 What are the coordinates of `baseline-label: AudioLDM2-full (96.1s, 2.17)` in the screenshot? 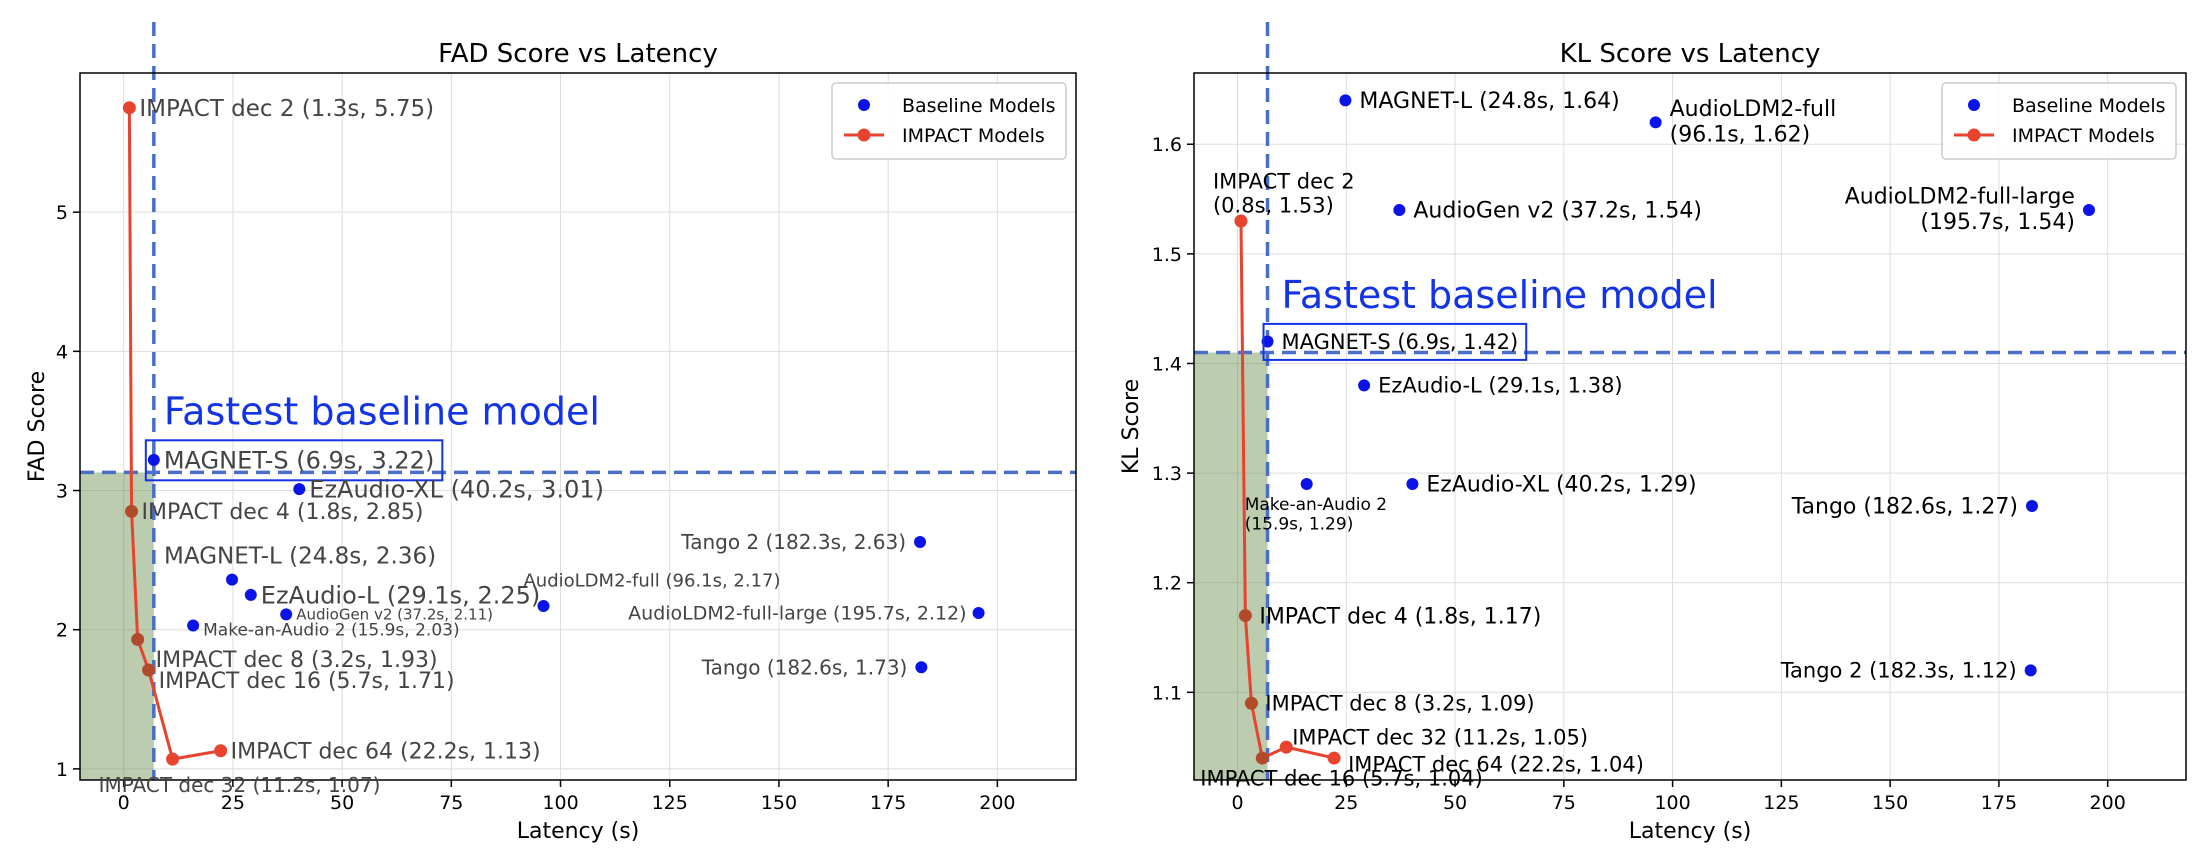 It's located at (651, 580).